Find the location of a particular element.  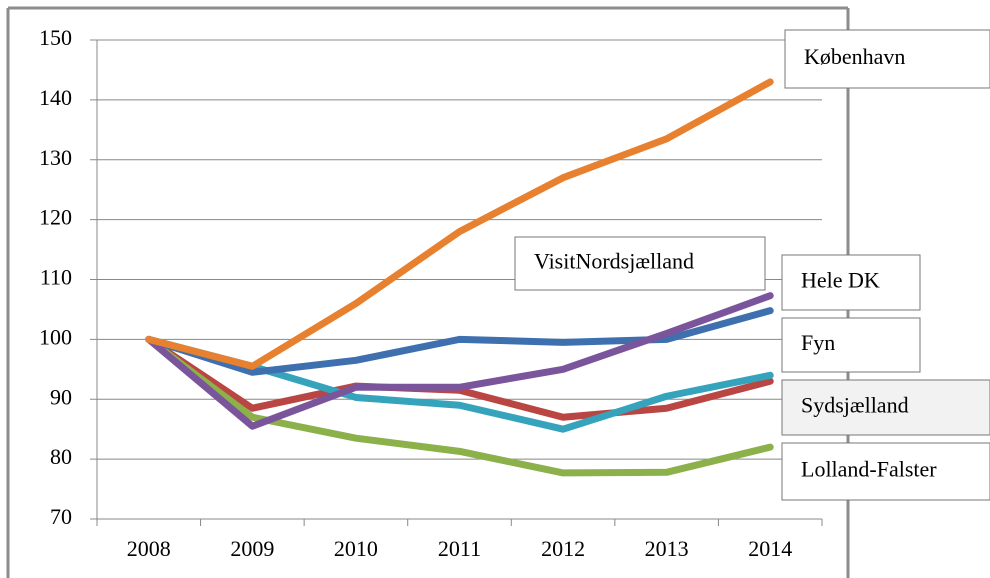

legend-label: VisitNordsjælland is located at coordinates (614, 261).